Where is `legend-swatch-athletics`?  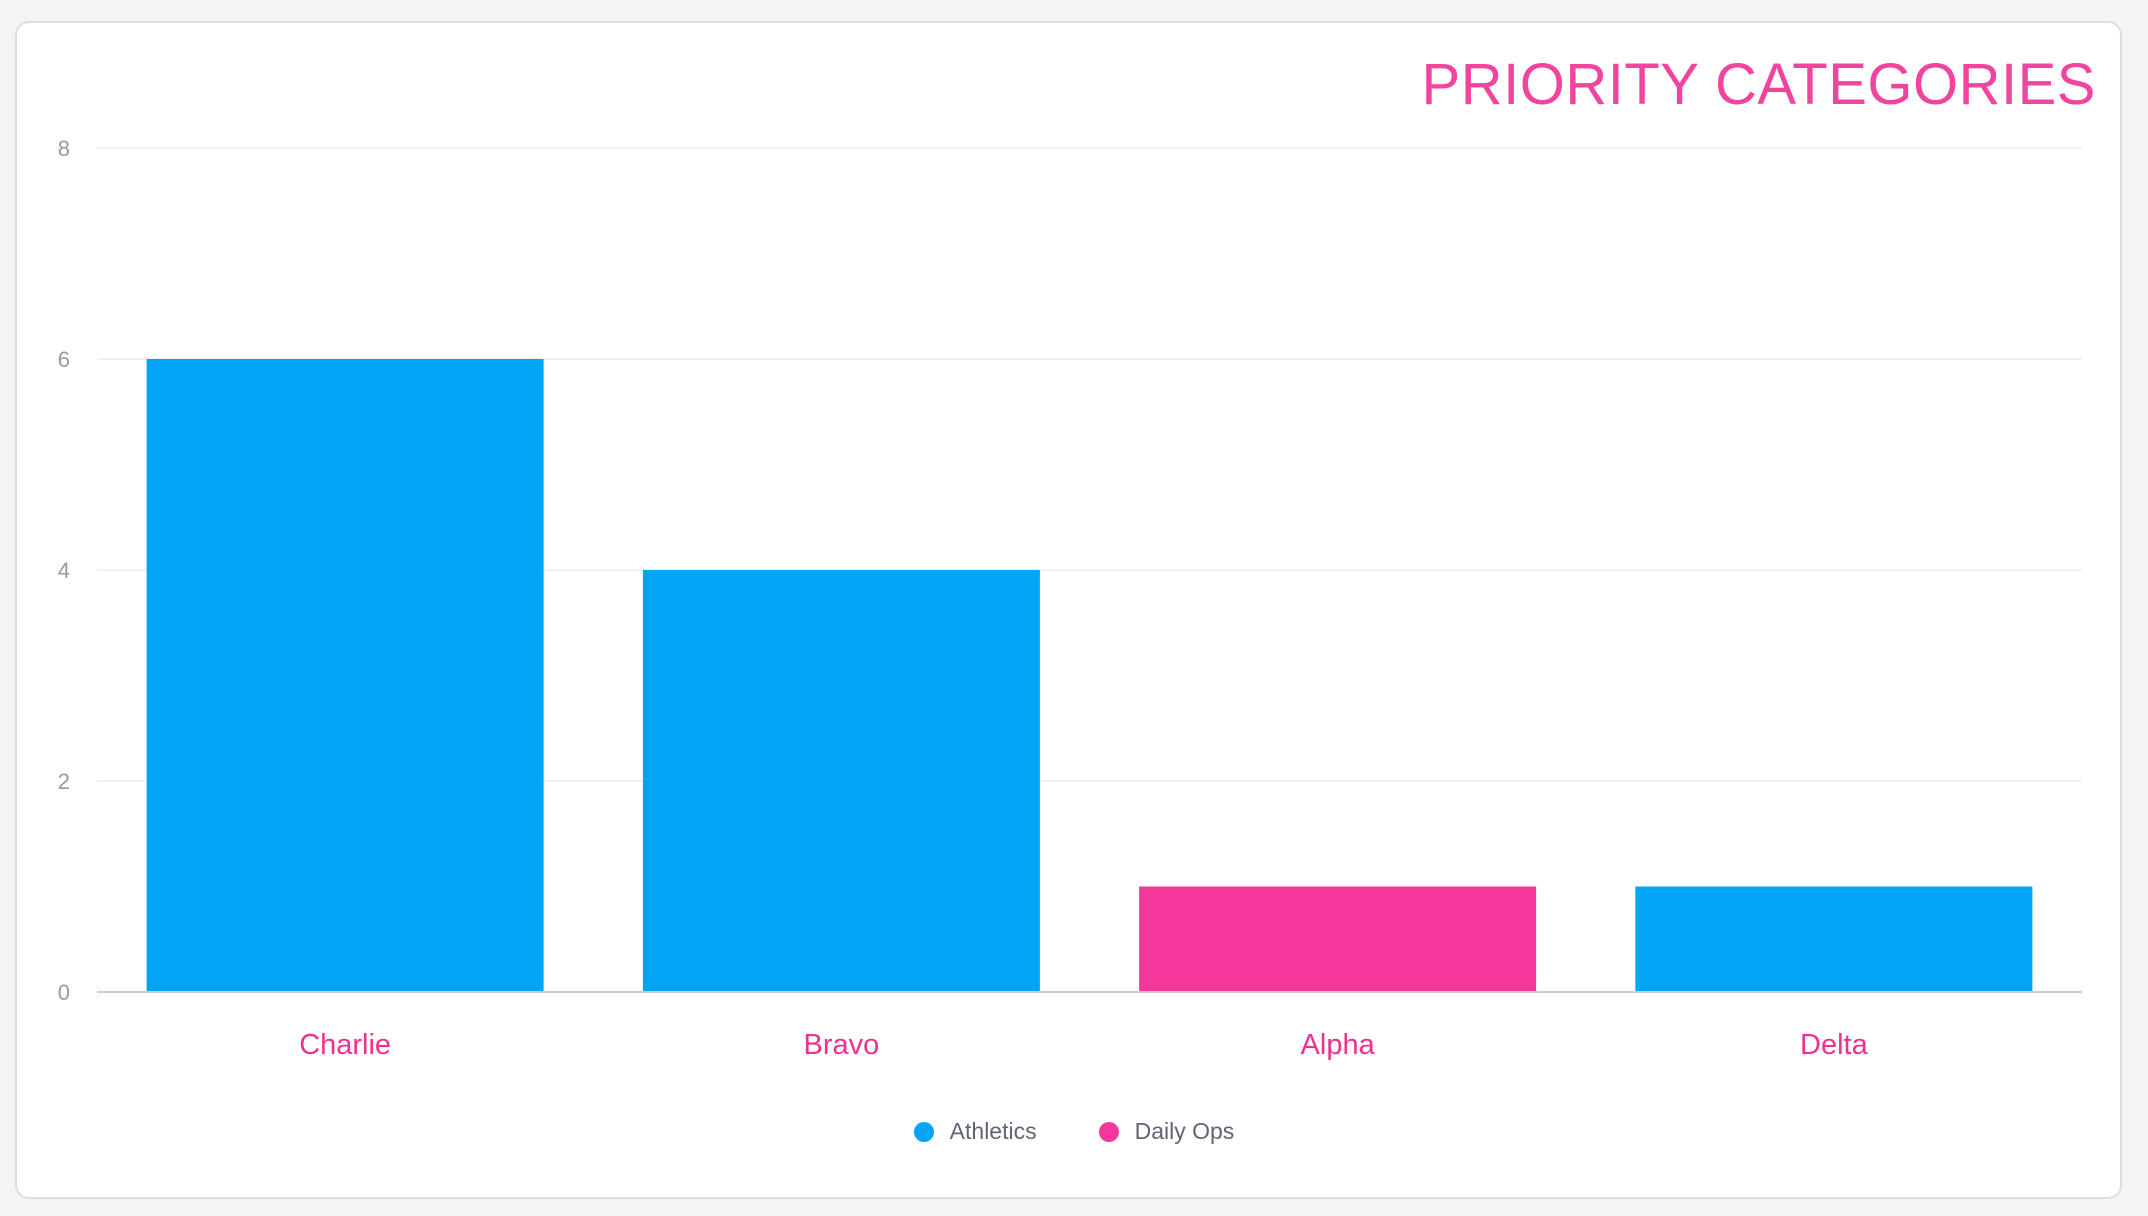
legend-swatch-athletics is located at coordinates (923, 1131).